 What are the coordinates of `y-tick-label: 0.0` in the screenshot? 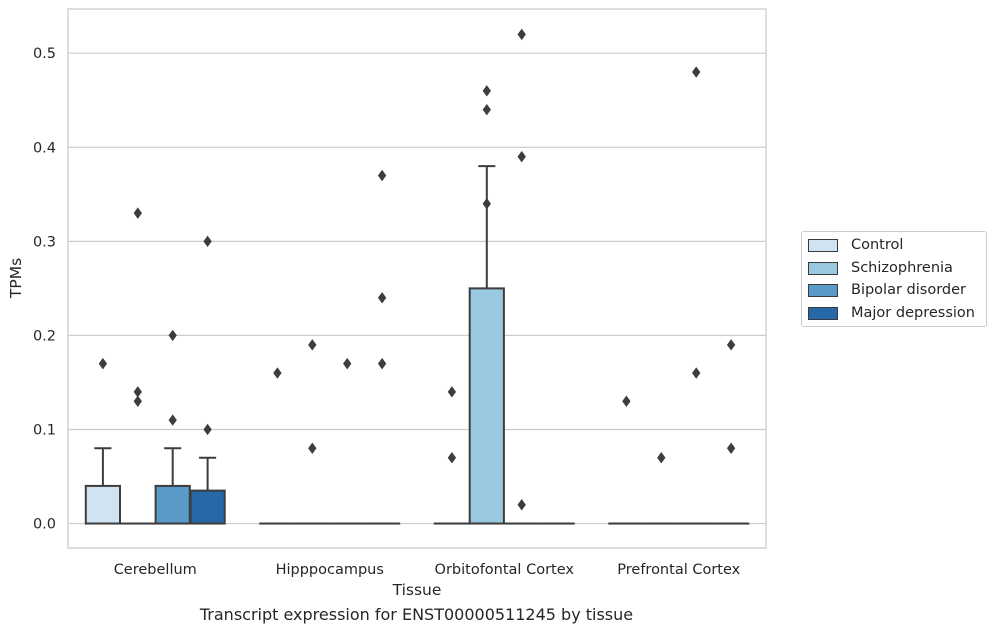 It's located at (44, 525).